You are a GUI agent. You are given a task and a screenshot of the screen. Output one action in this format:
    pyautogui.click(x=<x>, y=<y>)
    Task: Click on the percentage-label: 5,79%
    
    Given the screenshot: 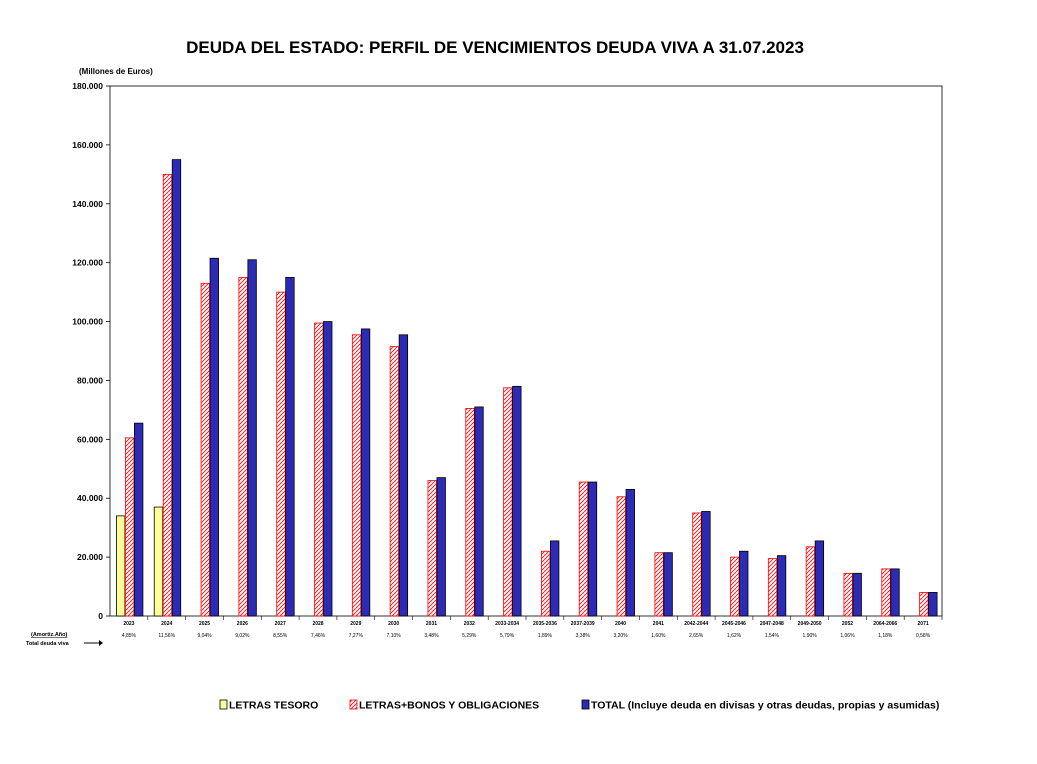 What is the action you would take?
    pyautogui.click(x=507, y=636)
    